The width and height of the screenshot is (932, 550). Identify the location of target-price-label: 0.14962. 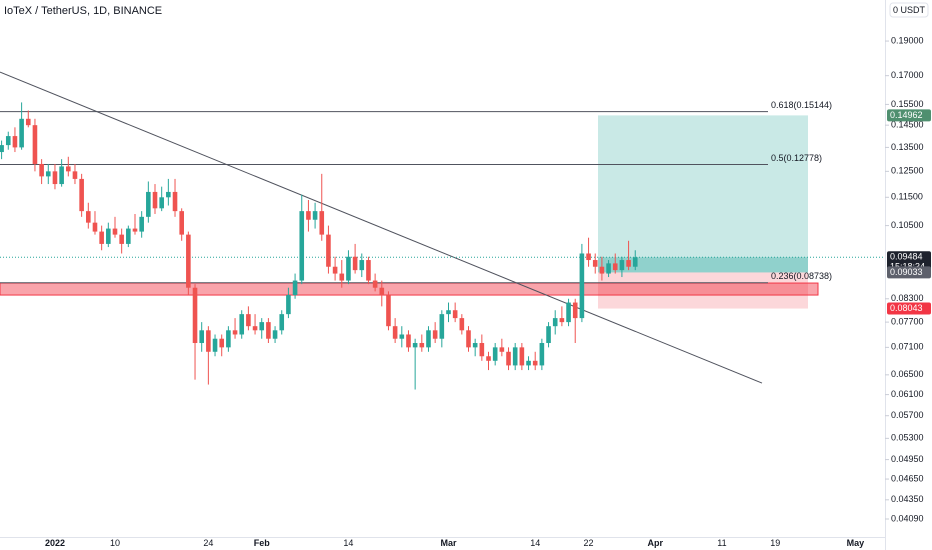
(906, 115).